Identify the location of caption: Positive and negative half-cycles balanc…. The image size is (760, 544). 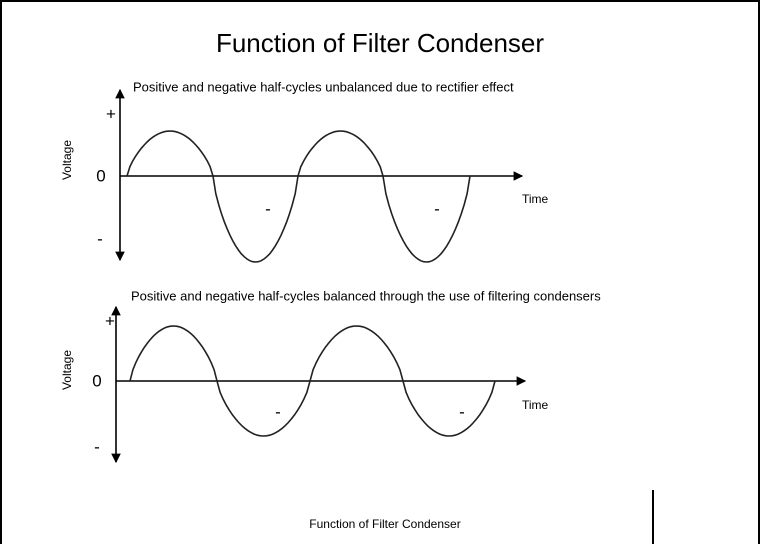
(366, 295).